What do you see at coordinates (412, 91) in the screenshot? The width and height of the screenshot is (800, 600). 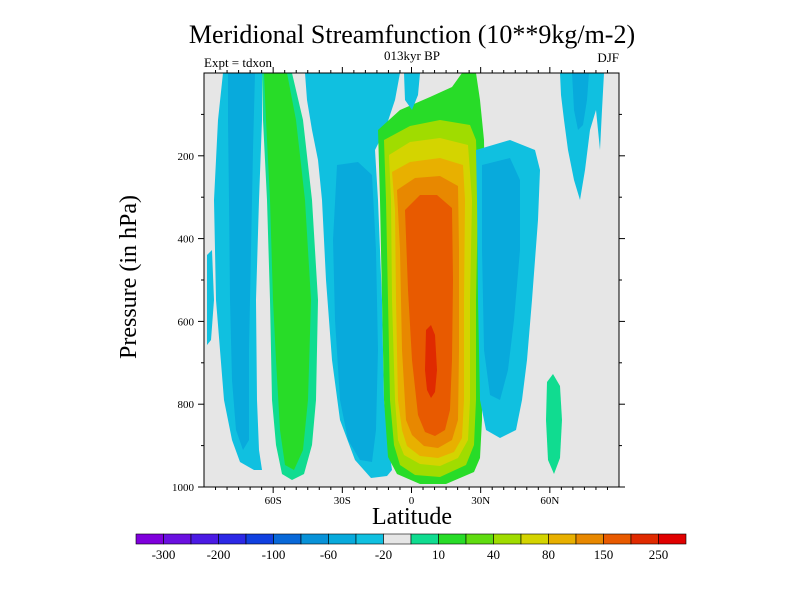 I see `equatorial-negative-patch` at bounding box center [412, 91].